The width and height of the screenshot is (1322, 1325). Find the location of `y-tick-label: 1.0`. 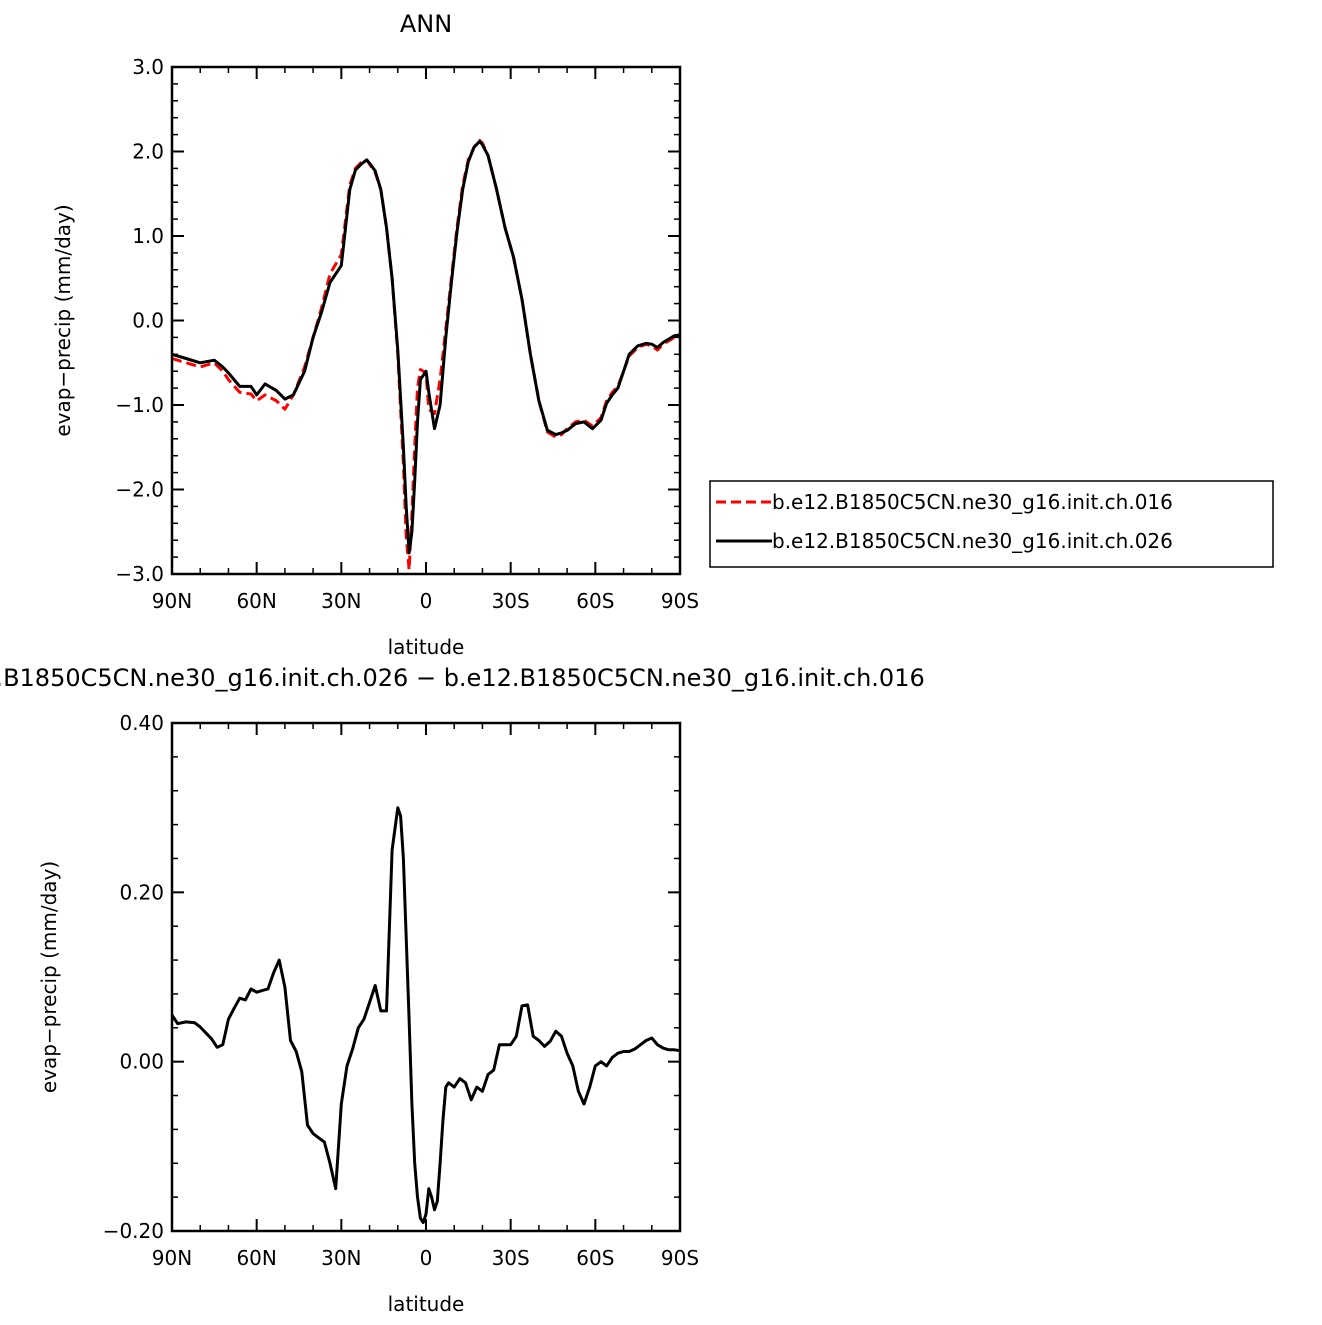

y-tick-label: 1.0 is located at coordinates (148, 236).